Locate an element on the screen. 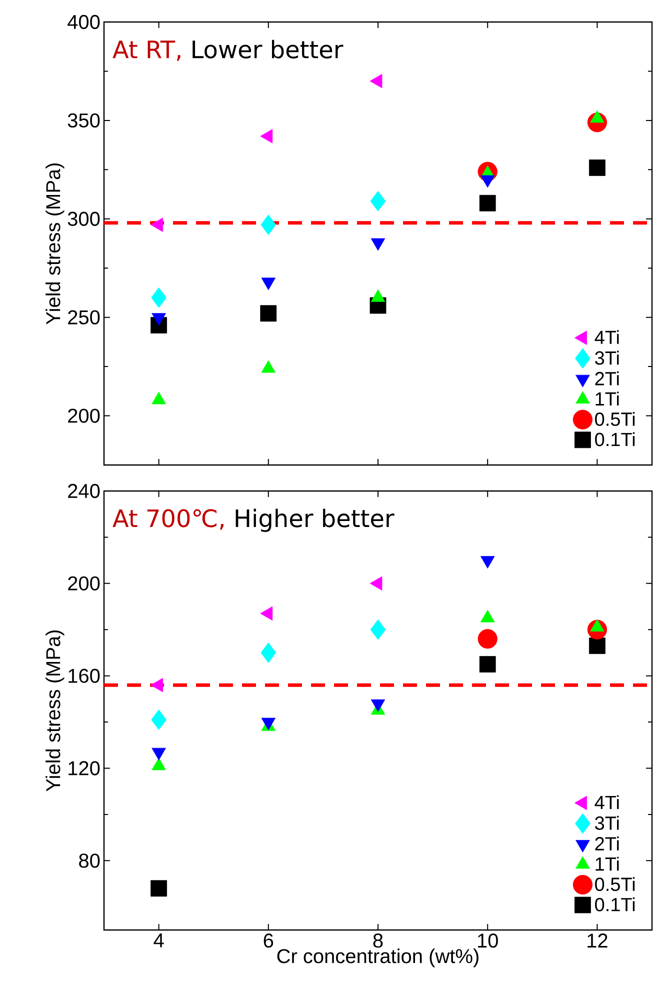 Image resolution: width=654 pixels, height=994 pixels. y-tick-label: 300 is located at coordinates (84, 219).